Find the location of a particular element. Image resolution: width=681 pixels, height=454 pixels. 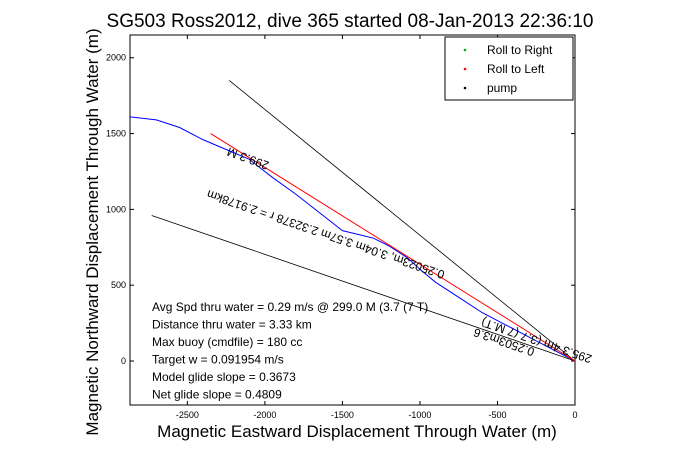

legend-label: Roll to Left is located at coordinates (516, 69).